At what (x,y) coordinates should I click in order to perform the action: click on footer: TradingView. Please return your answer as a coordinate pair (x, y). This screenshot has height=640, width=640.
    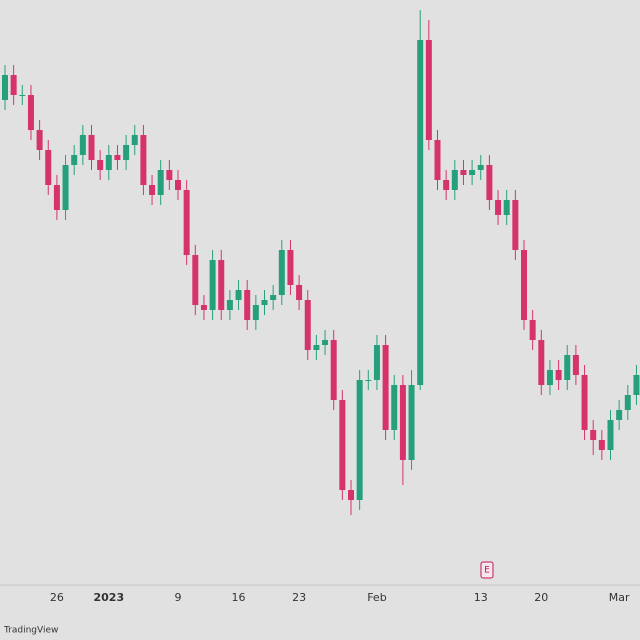
    Looking at the image, I should click on (30, 631).